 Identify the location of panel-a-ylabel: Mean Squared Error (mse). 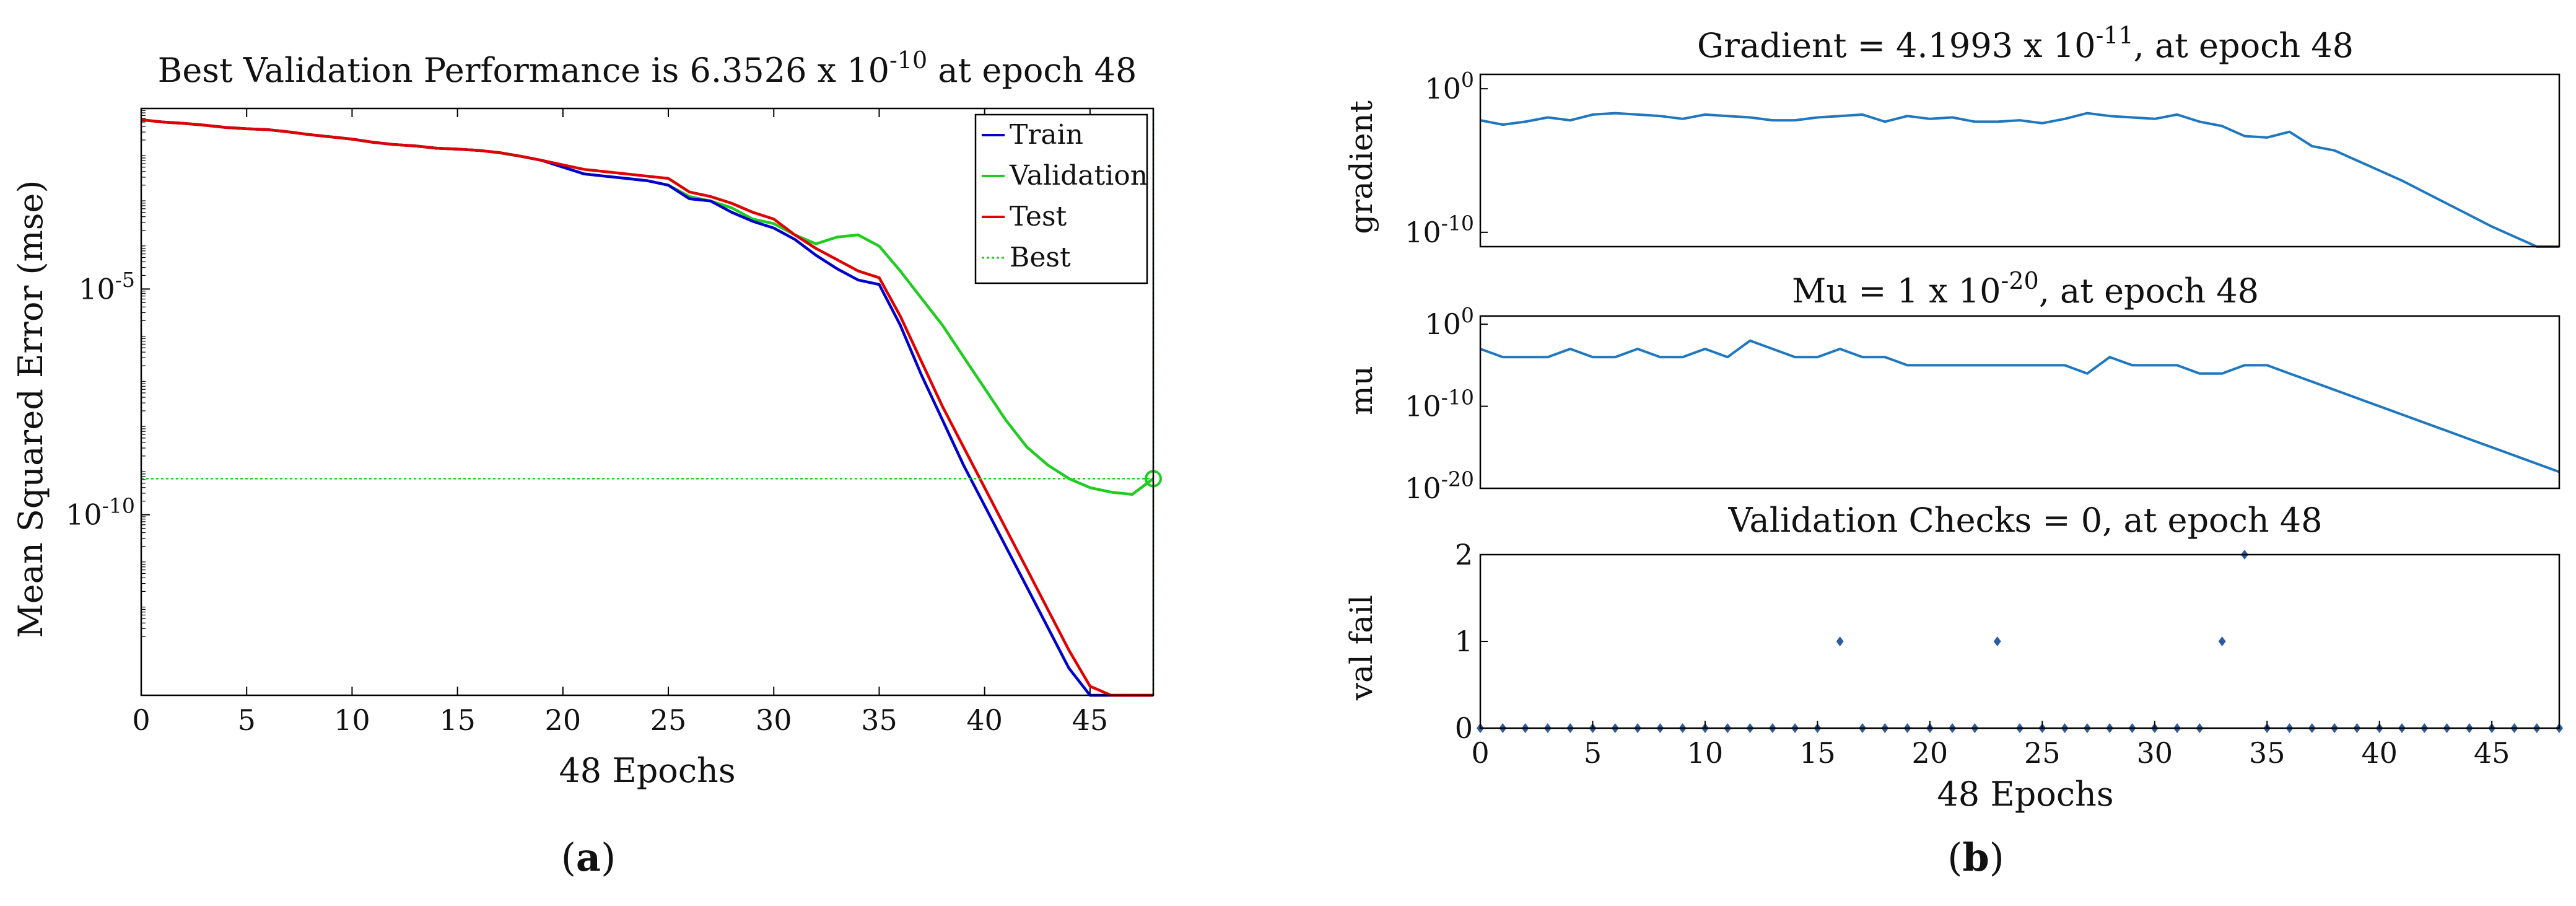
(30, 409).